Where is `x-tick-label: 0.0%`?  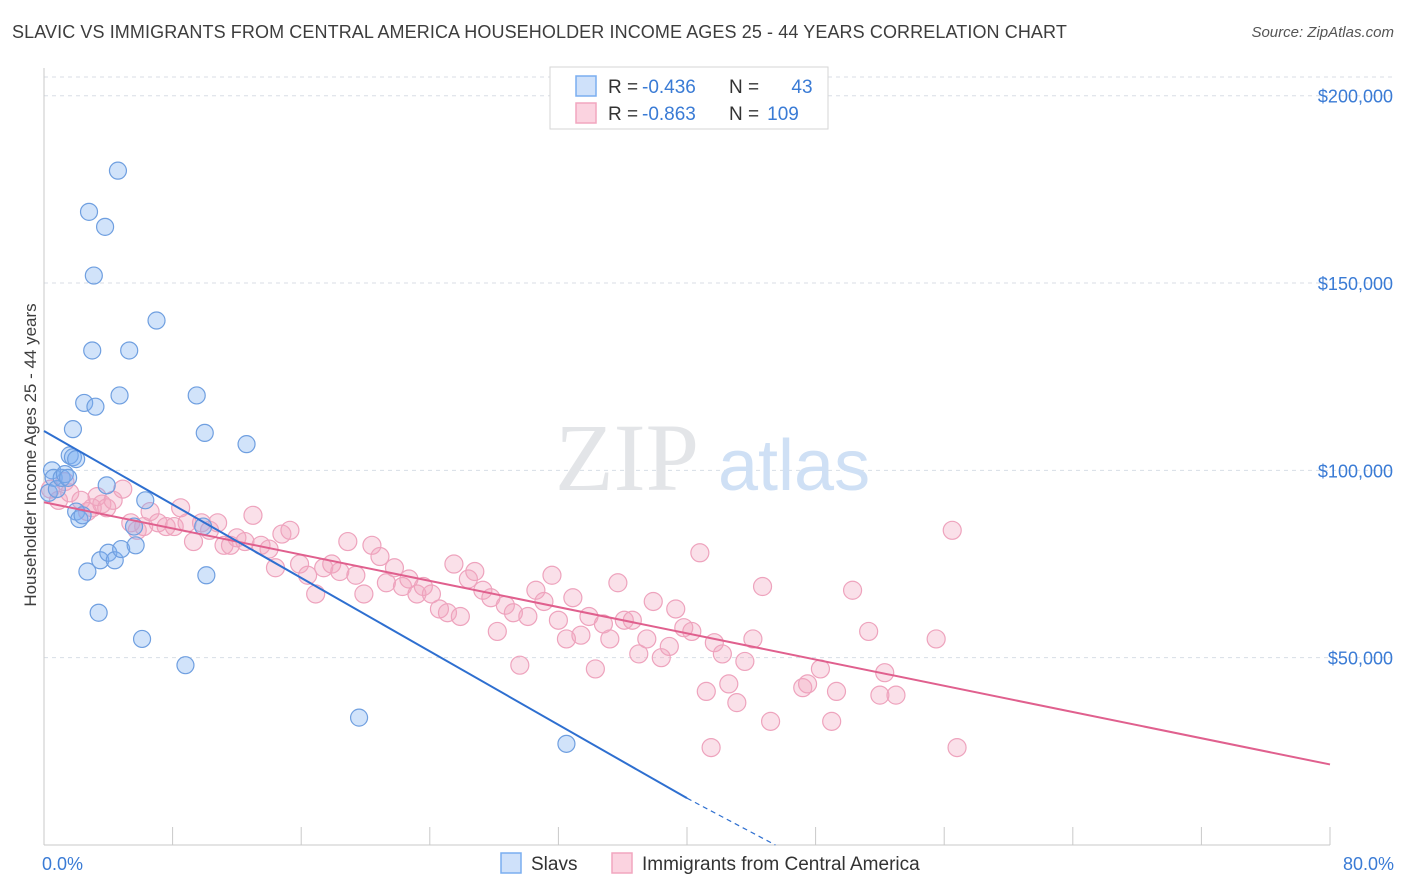 x-tick-label: 0.0% is located at coordinates (62, 864).